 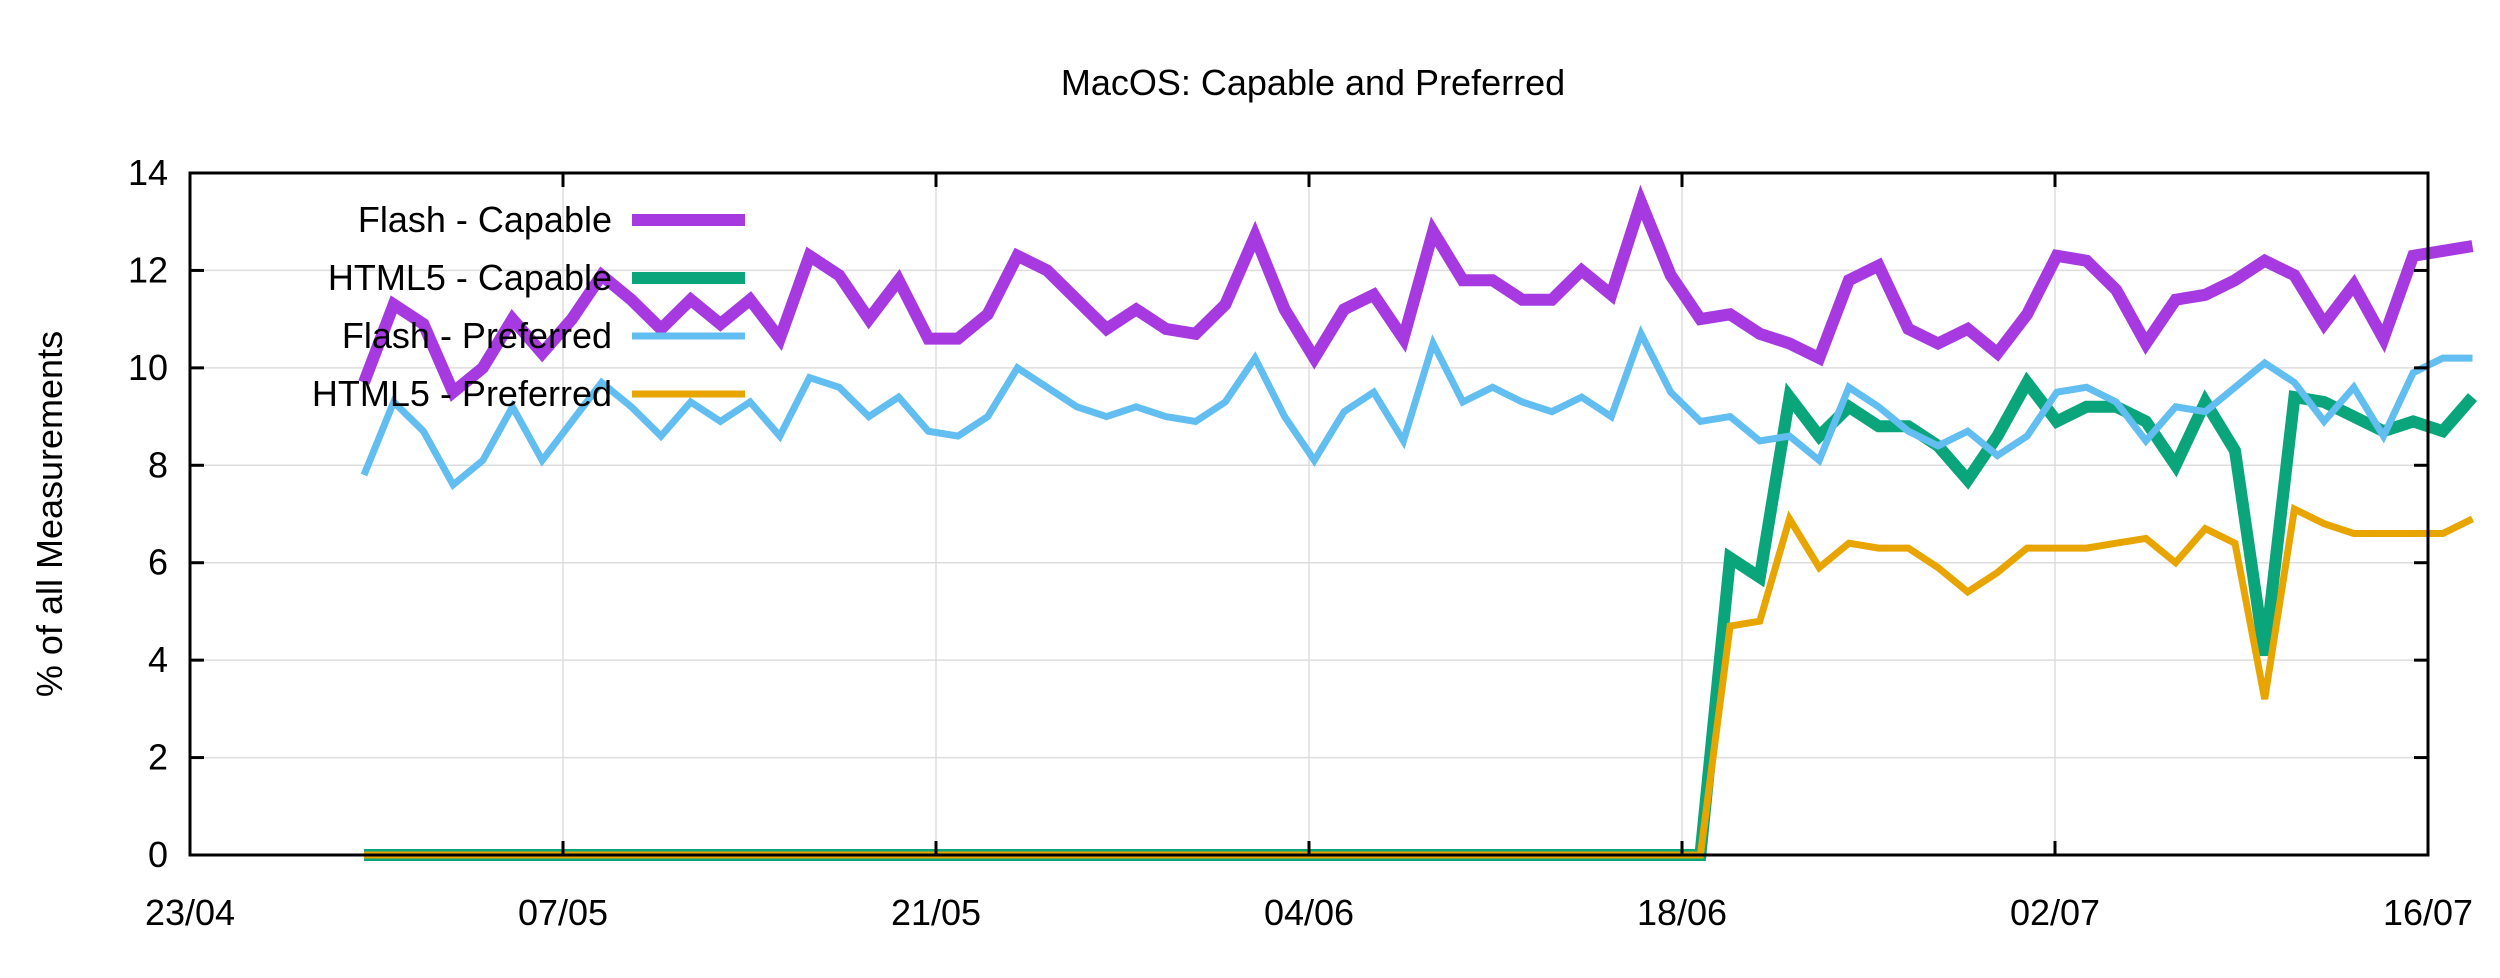 What do you see at coordinates (936, 912) in the screenshot?
I see `x-tick-label: 21/05` at bounding box center [936, 912].